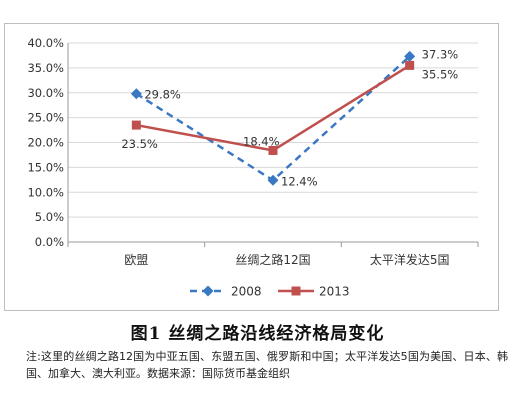 The width and height of the screenshot is (515, 406). Describe the element at coordinates (49, 217) in the screenshot. I see `y-tick-label: 5.0%` at that location.